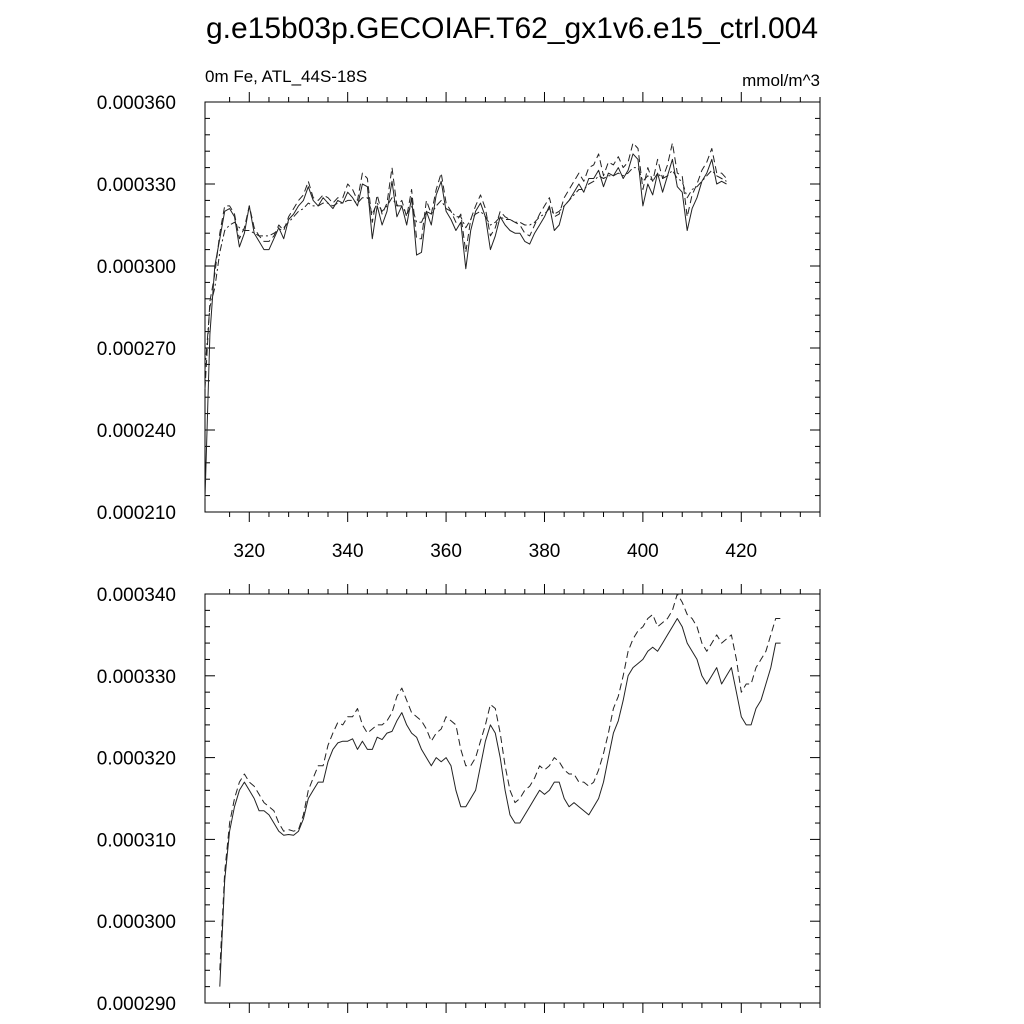 The width and height of the screenshot is (1024, 1024). I want to click on subtitle-right: mmol/m^3, so click(781, 80).